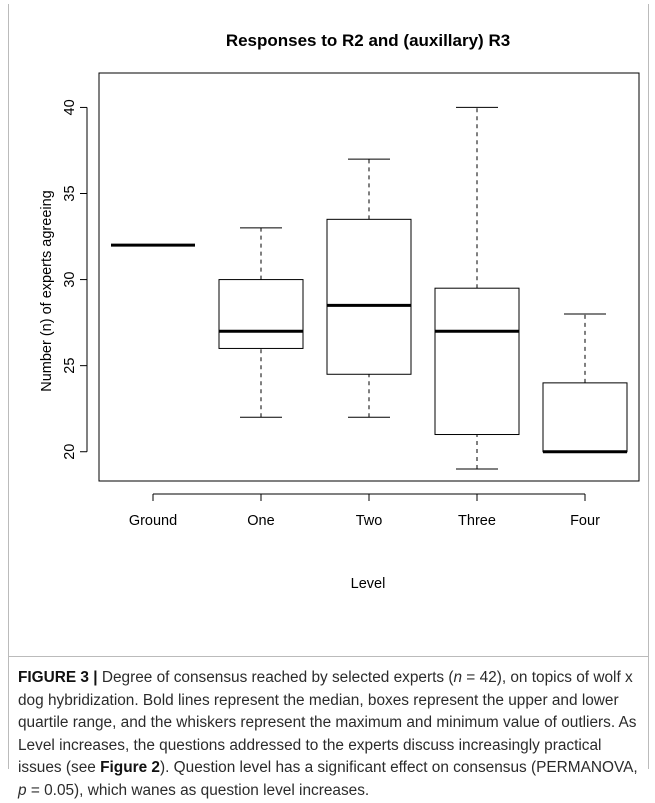 The image size is (655, 803). Describe the element at coordinates (260, 521) in the screenshot. I see `x-tick-label: One` at that location.